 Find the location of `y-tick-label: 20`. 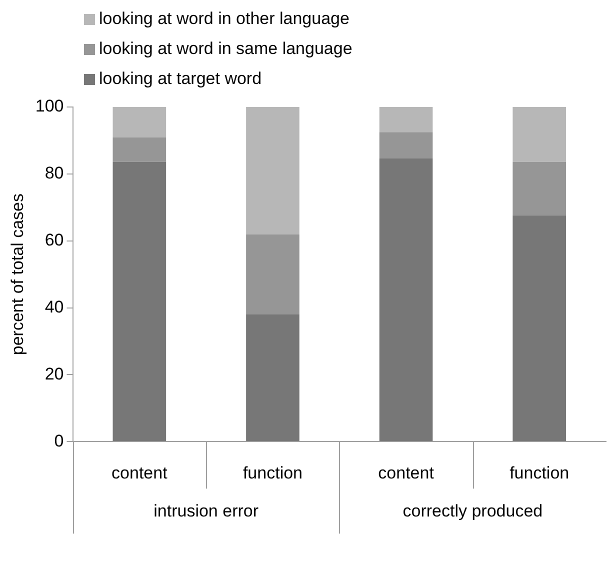

y-tick-label: 20 is located at coordinates (54, 374).